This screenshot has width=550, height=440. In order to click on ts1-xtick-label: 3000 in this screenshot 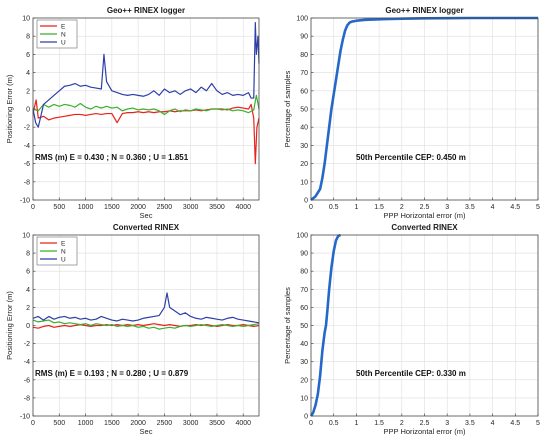, I will do `click(191, 207)`.